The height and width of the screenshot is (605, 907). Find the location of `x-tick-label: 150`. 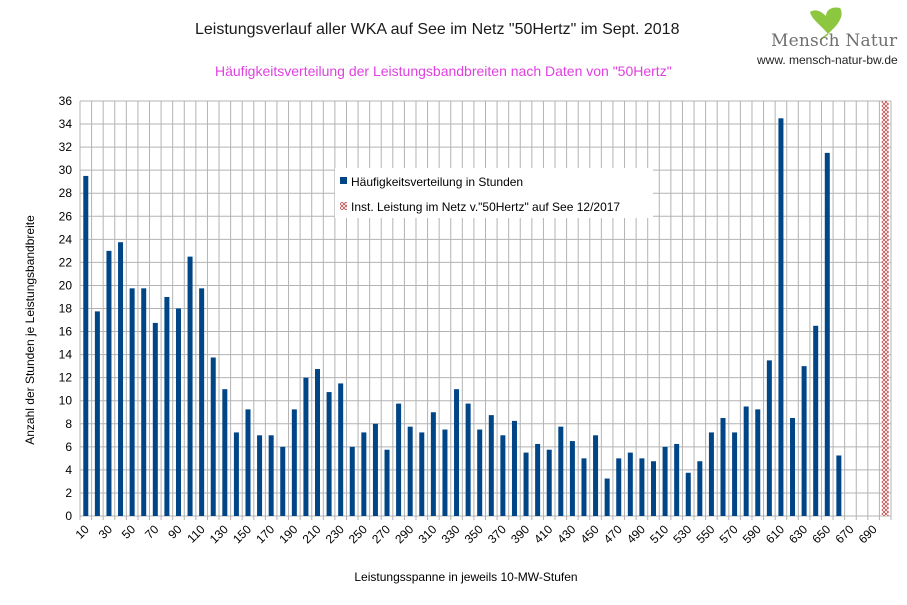

x-tick-label: 150 is located at coordinates (242, 534).